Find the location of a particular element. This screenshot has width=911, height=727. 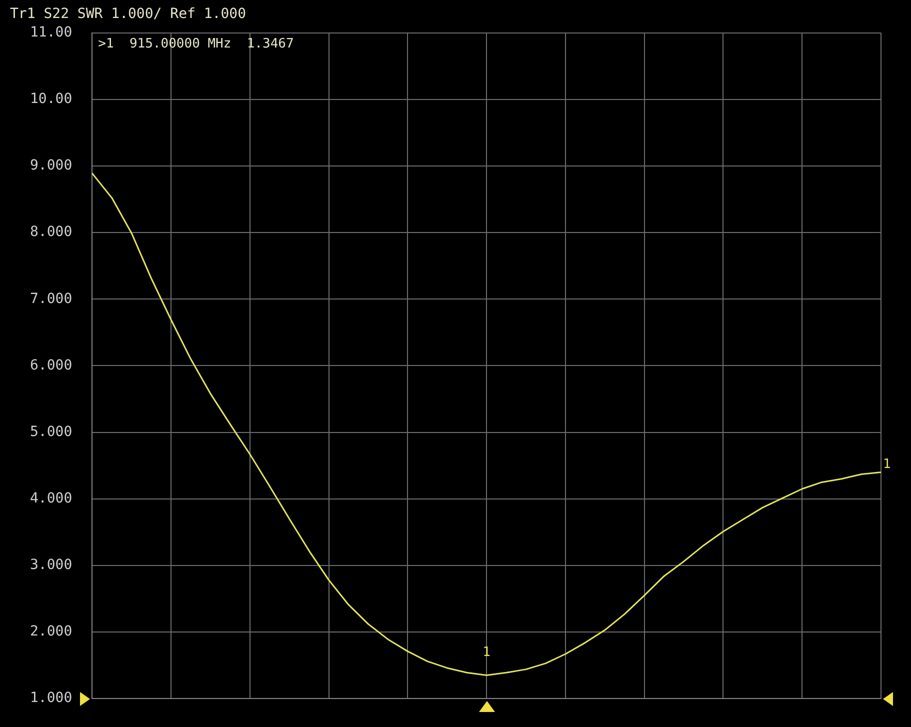

y-tick-label: 4.000 is located at coordinates (51, 498).